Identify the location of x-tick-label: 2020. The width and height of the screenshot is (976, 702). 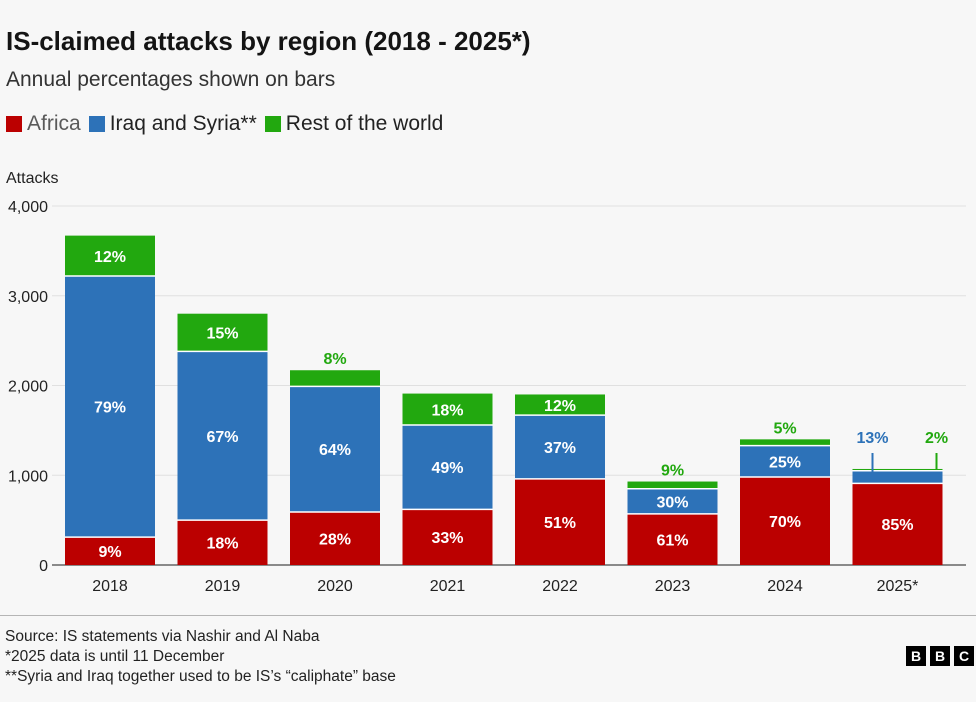
(335, 586).